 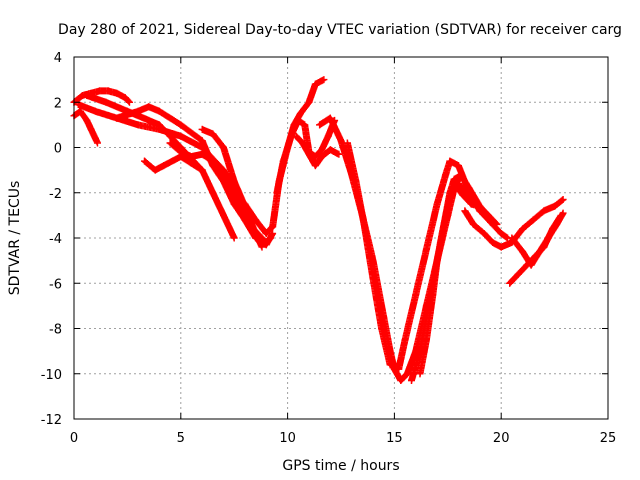 I want to click on x-tick-label: 10, so click(x=287, y=438).